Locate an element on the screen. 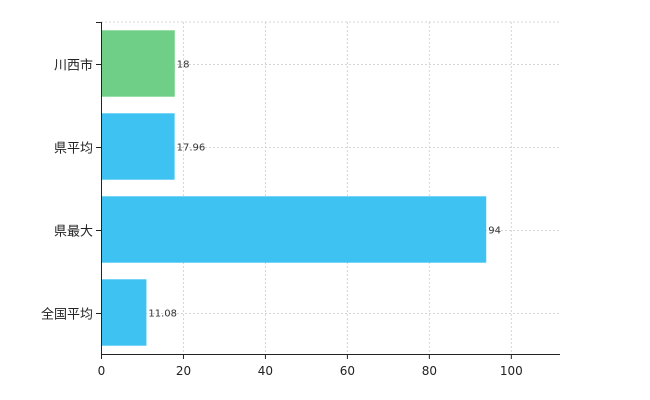  category-label: 川西市 is located at coordinates (73, 66).